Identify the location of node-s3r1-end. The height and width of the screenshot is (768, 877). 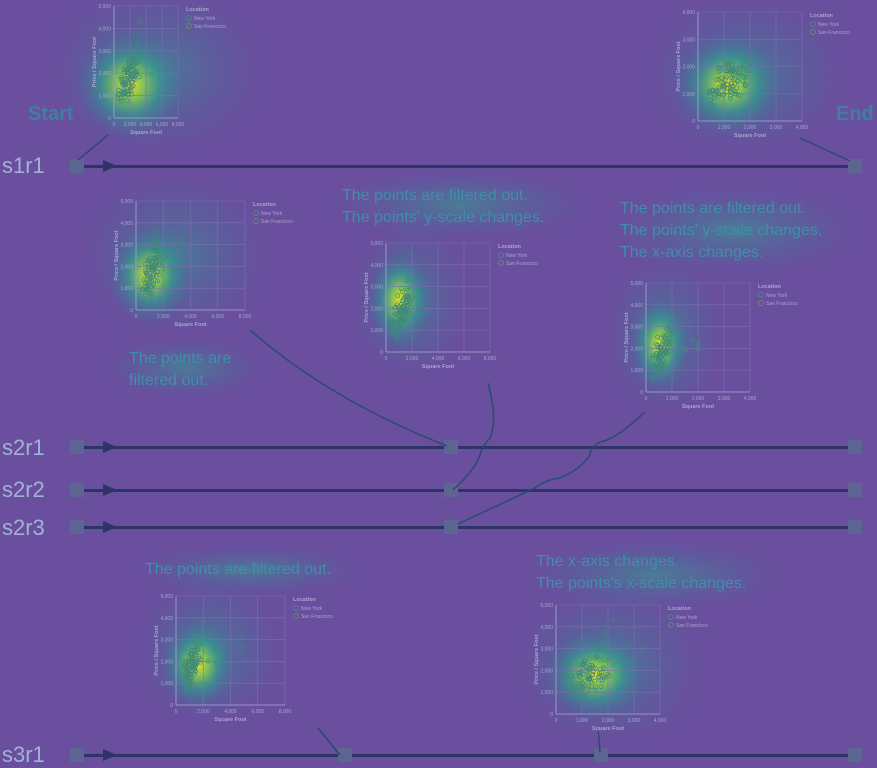
(855, 755).